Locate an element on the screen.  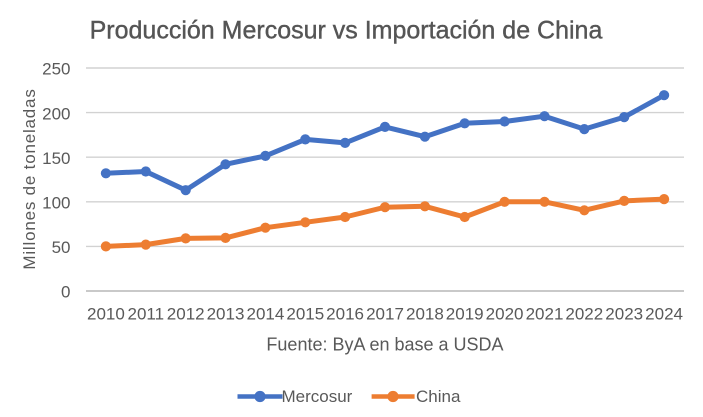
svg-text: 2016 is located at coordinates (345, 314).